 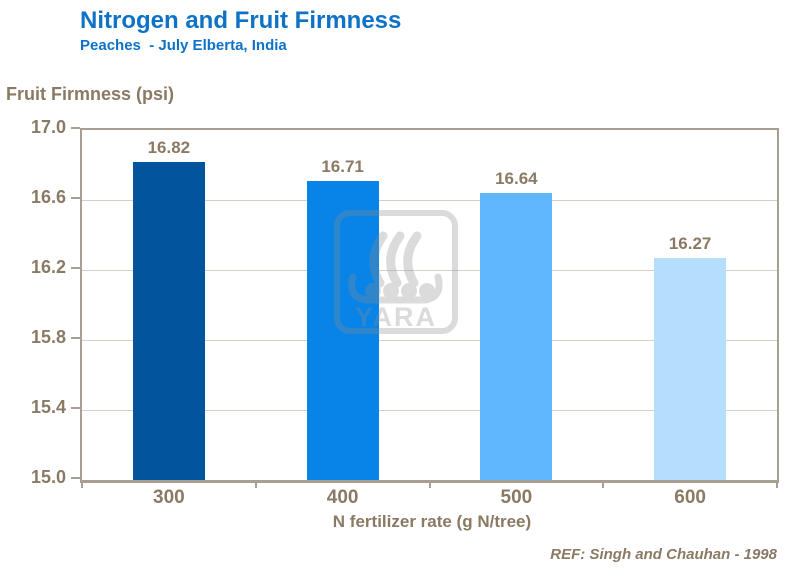 What do you see at coordinates (48, 127) in the screenshot?
I see `y-tick-label: 17.0` at bounding box center [48, 127].